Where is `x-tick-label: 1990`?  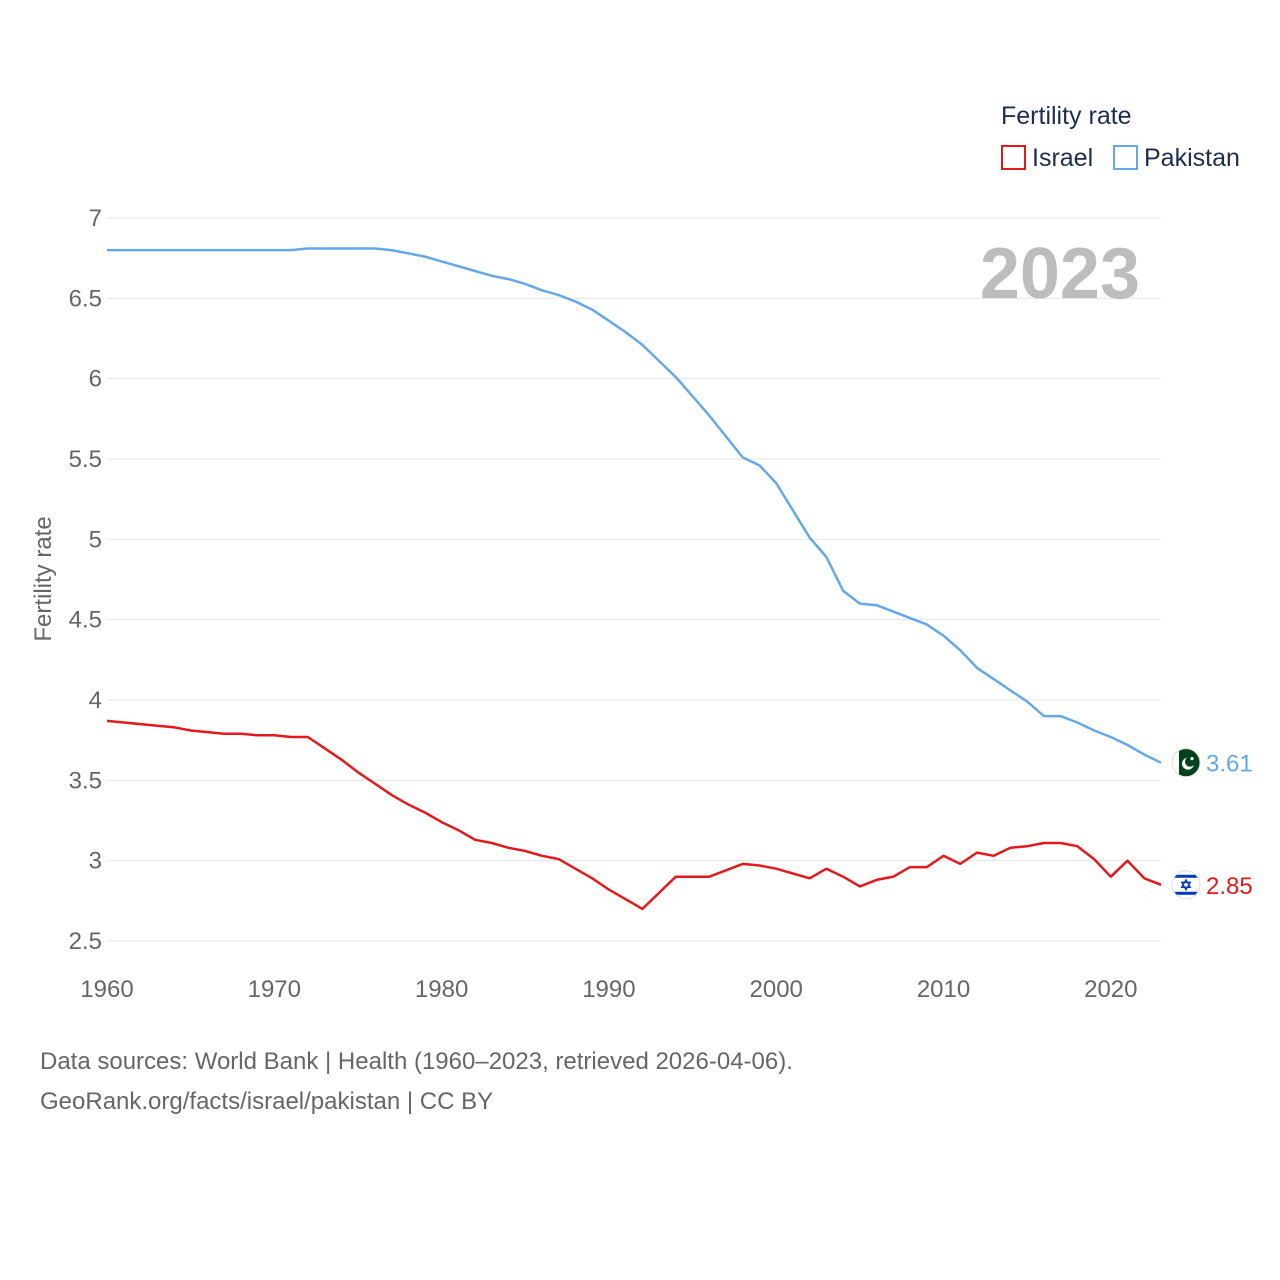 x-tick-label: 1990 is located at coordinates (608, 989).